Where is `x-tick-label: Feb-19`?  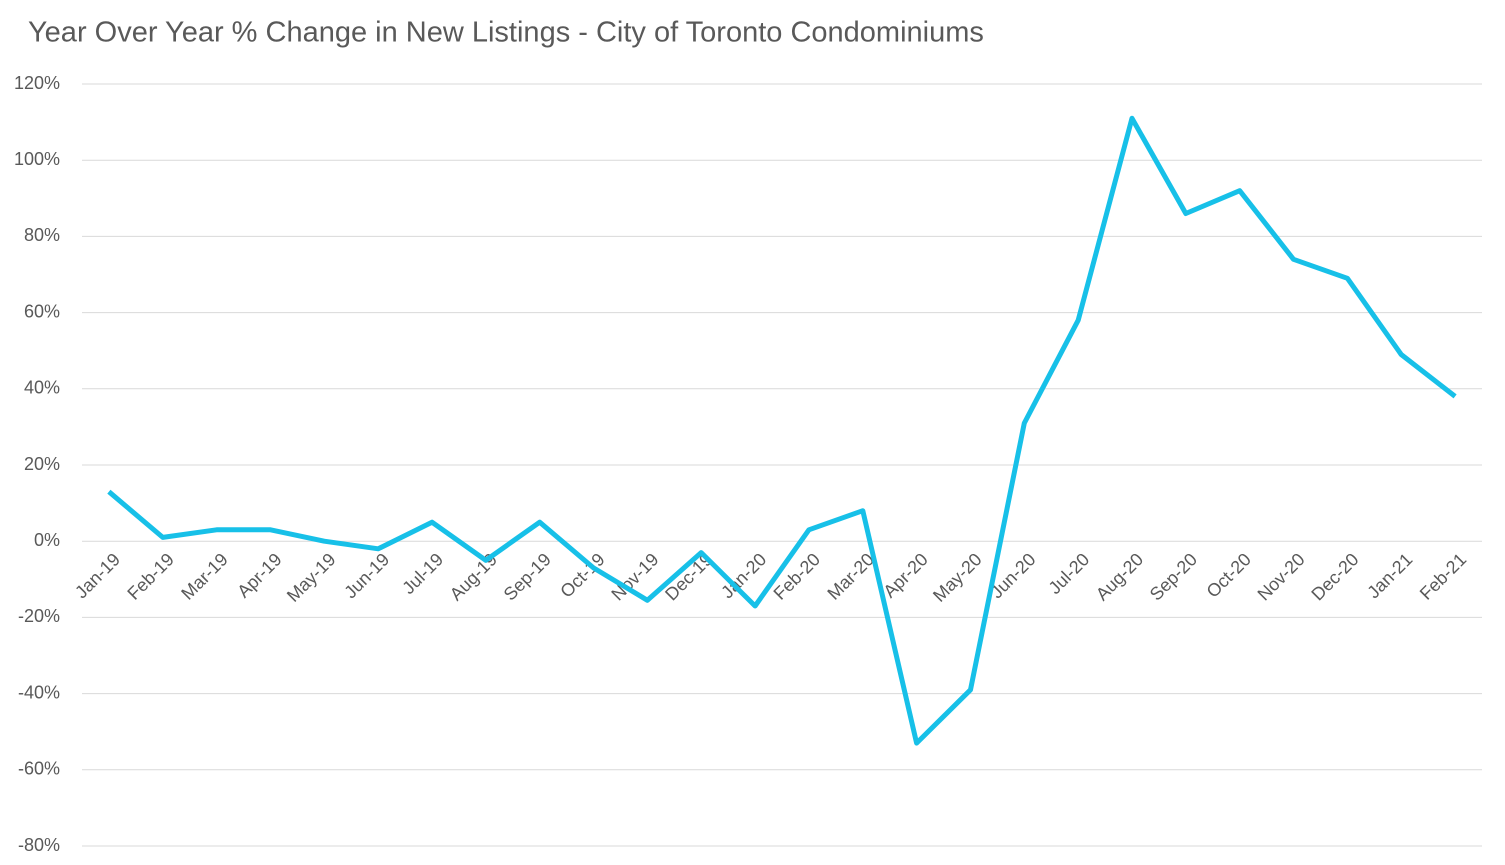
x-tick-label: Feb-19 is located at coordinates (150, 576).